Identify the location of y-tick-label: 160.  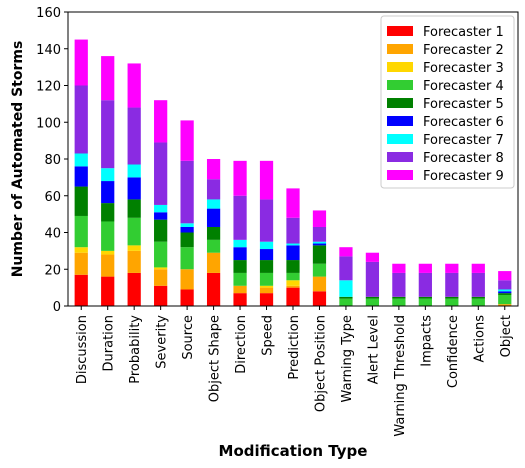
(48, 13).